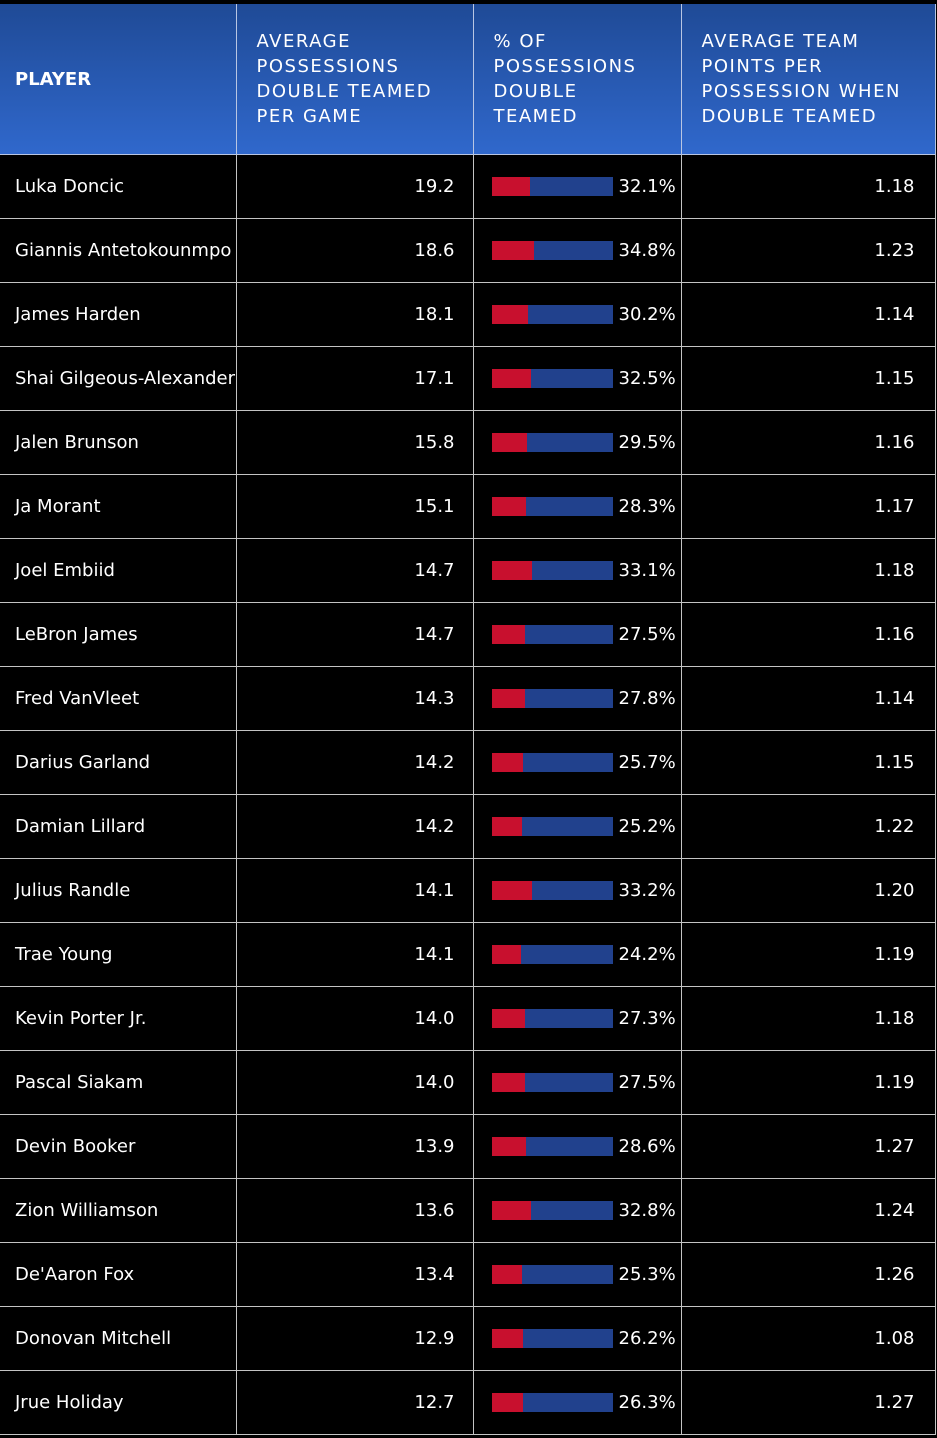  I want to click on pct-cell: 32.8%, so click(577, 1210).